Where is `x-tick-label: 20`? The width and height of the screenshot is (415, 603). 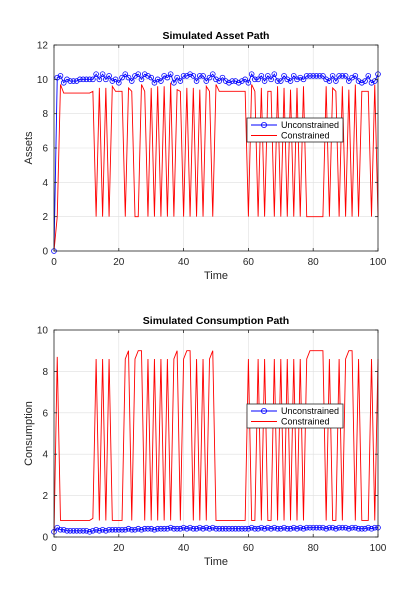
x-tick-label: 20 is located at coordinates (119, 262).